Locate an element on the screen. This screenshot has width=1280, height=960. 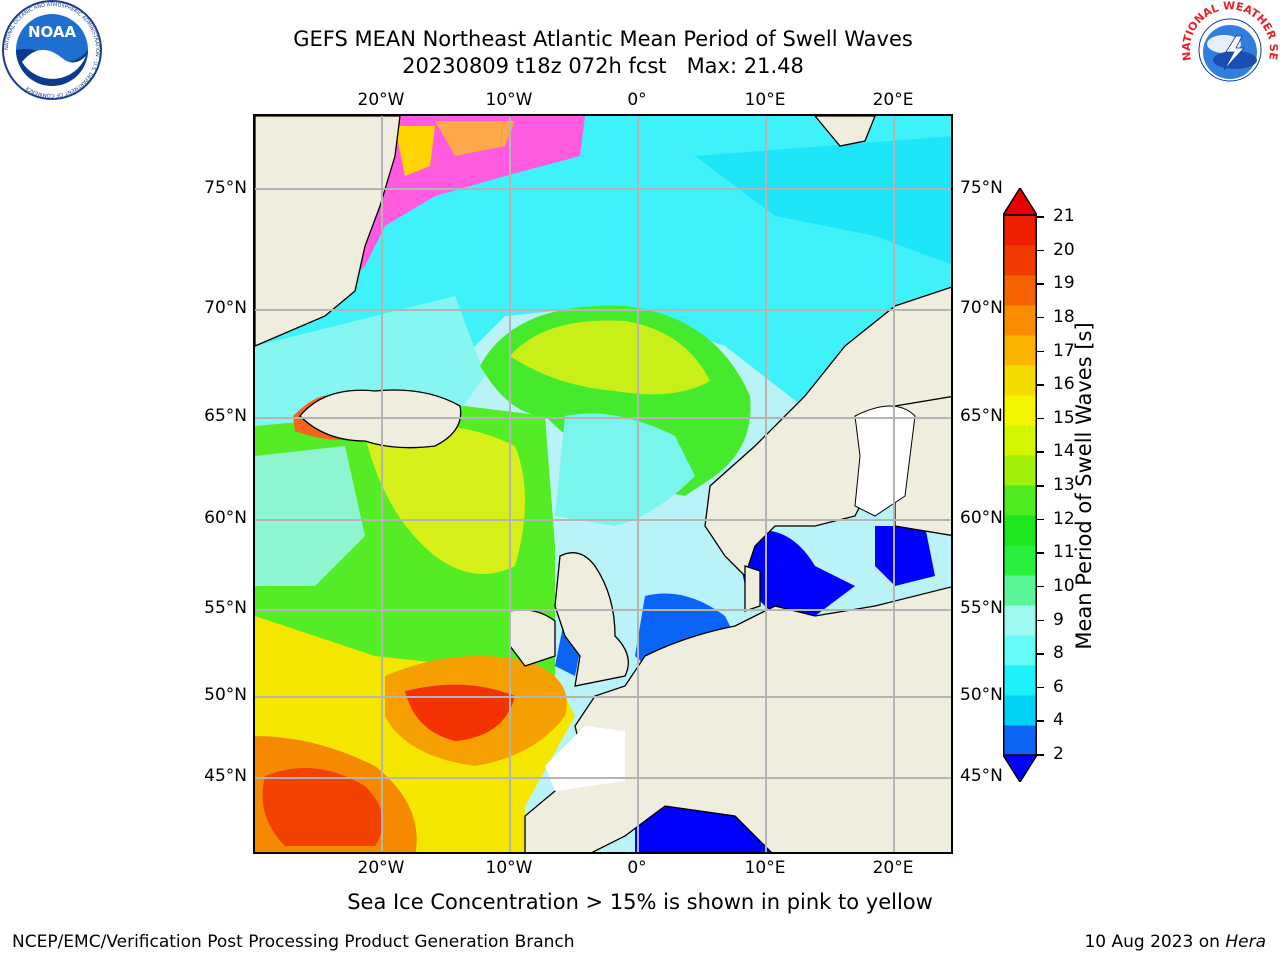
greenland-land is located at coordinates (328, 231).